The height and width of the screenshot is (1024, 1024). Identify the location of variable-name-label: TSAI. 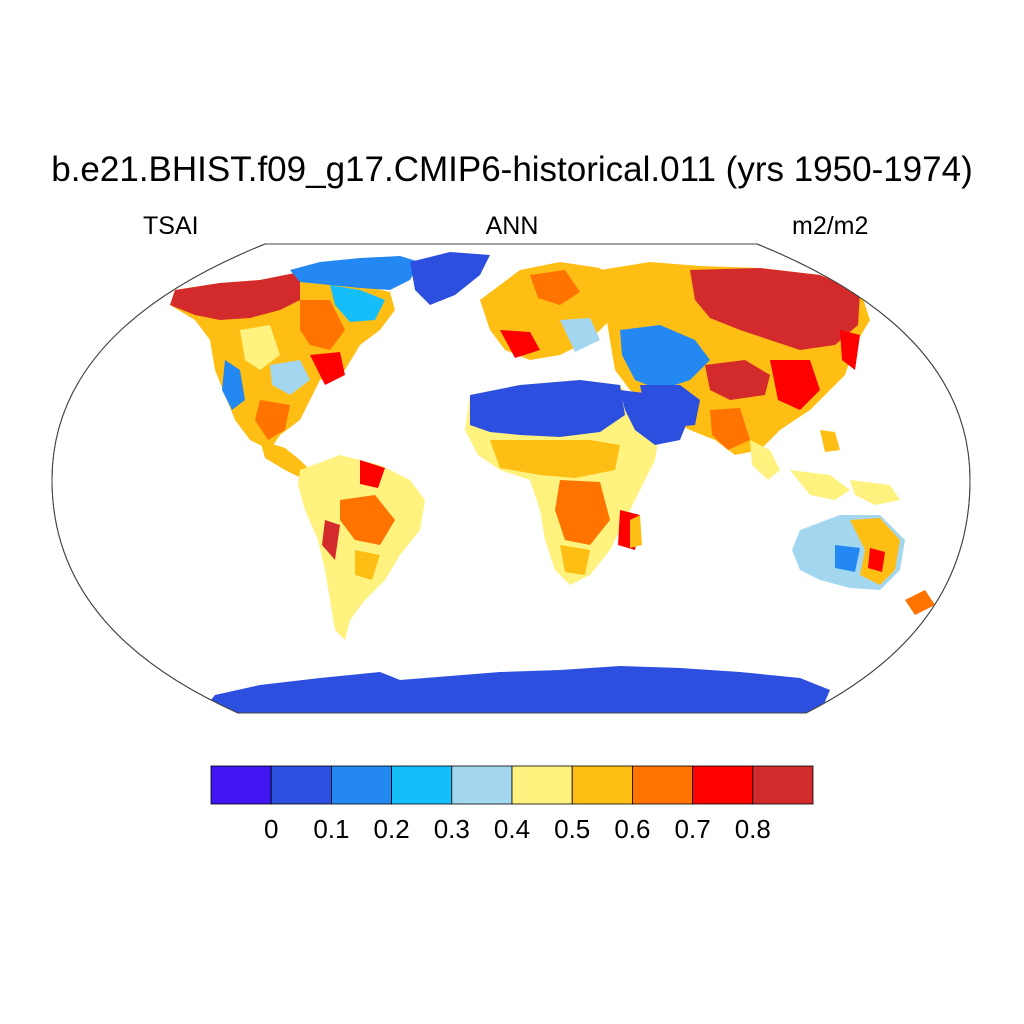
(171, 226).